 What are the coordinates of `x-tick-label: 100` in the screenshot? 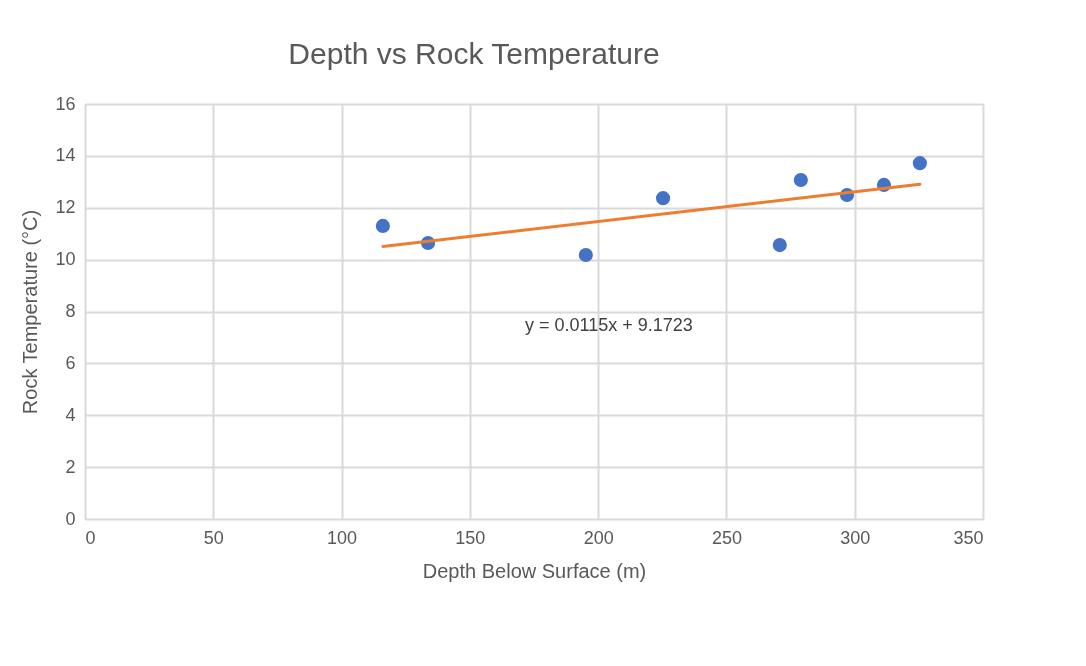 It's located at (342, 537).